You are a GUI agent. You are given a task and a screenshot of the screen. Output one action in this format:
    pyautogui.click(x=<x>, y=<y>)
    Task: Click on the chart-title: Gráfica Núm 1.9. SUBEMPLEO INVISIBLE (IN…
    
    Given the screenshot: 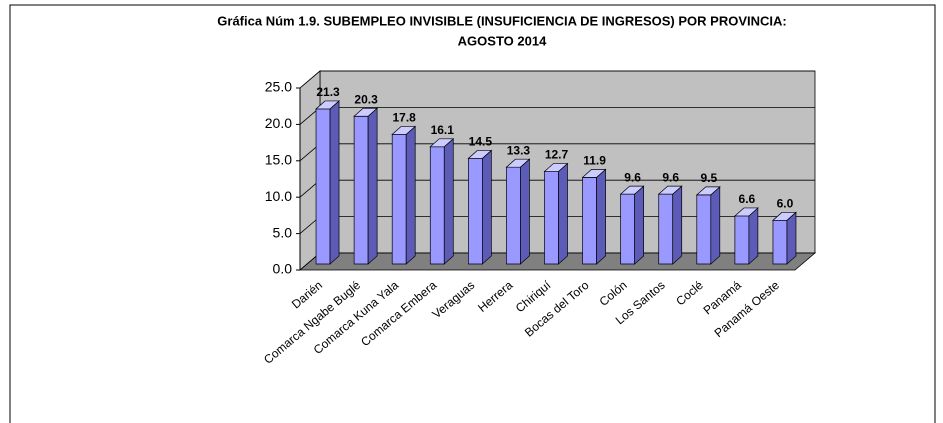 What is the action you would take?
    pyautogui.click(x=501, y=20)
    